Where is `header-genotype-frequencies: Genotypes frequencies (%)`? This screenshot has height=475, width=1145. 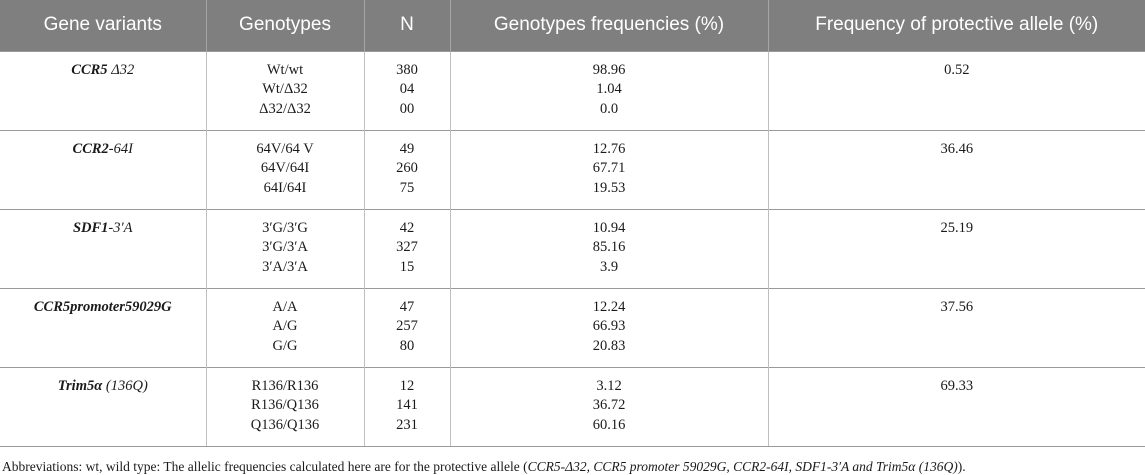 header-genotype-frequencies: Genotypes frequencies (%) is located at coordinates (608, 25).